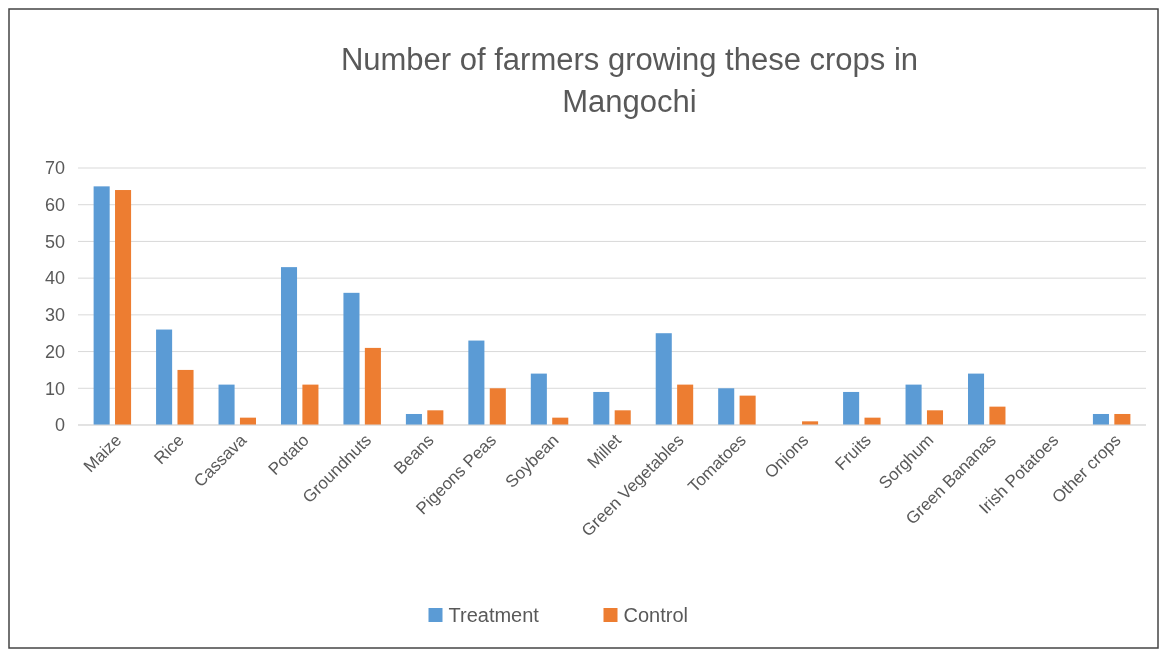 The width and height of the screenshot is (1167, 657). Describe the element at coordinates (54, 241) in the screenshot. I see `y-tick-label: 50` at that location.